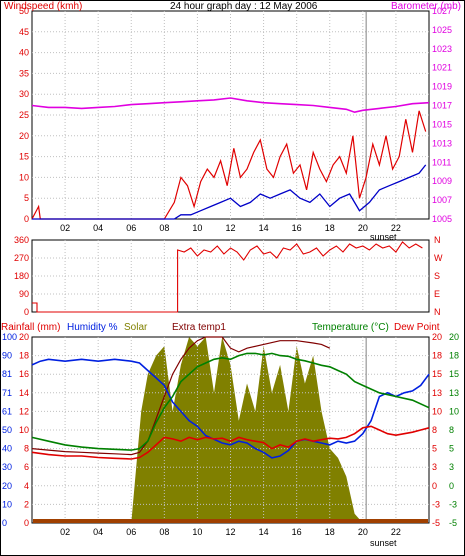 The height and width of the screenshot is (556, 465). I want to click on axis-tick-label: -3, so click(436, 504).